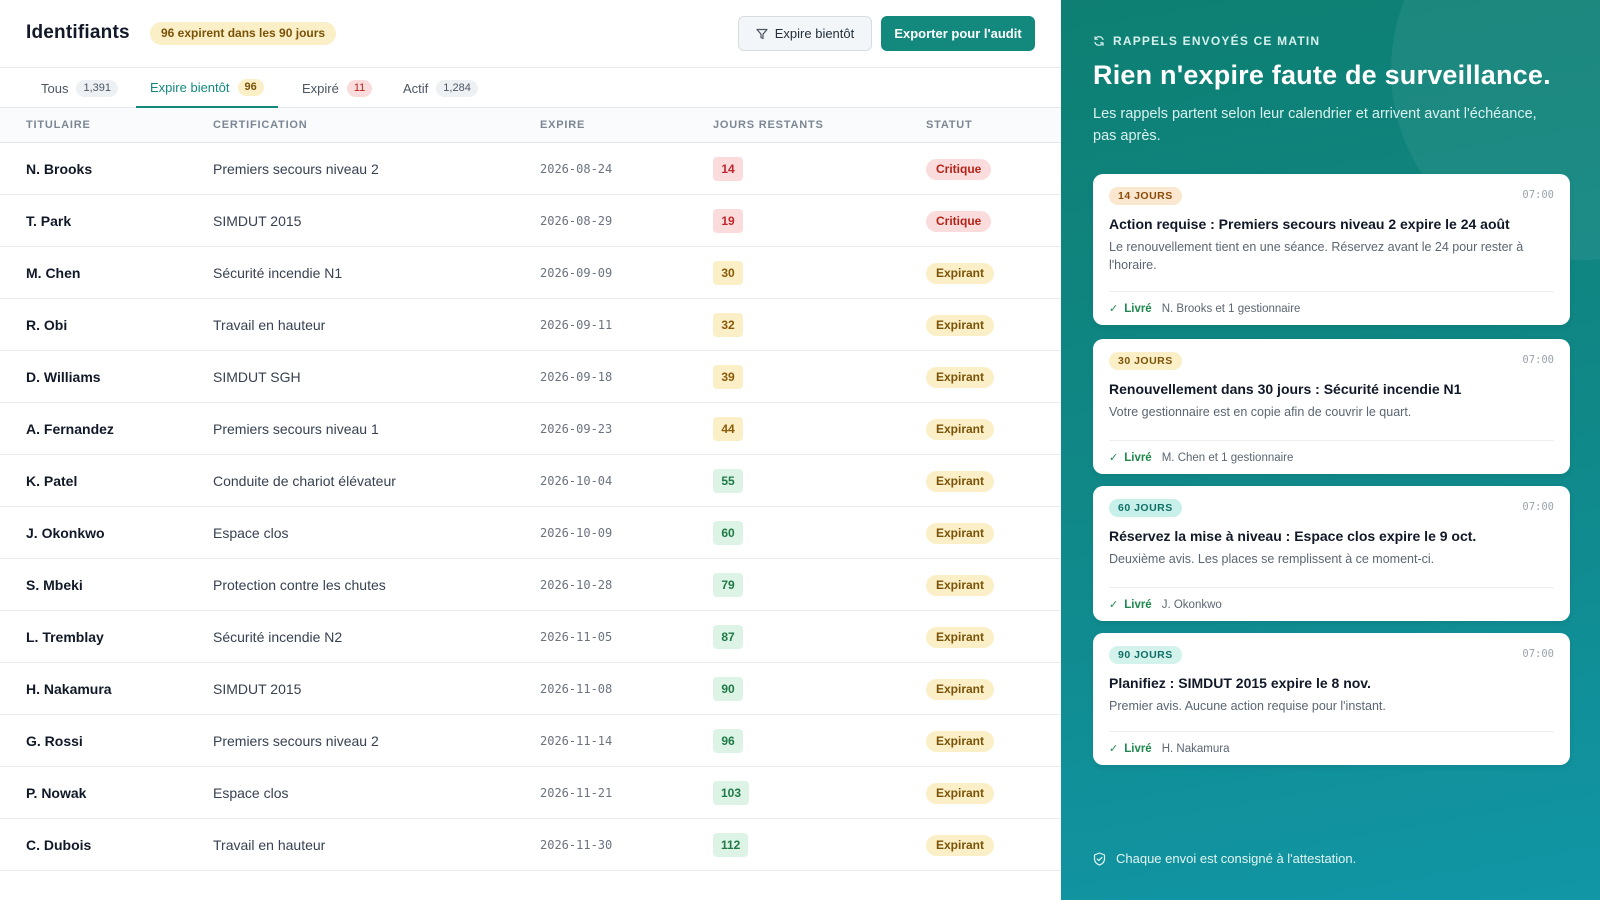  What do you see at coordinates (54, 585) in the screenshot?
I see `holder-name: S. Mbeki` at bounding box center [54, 585].